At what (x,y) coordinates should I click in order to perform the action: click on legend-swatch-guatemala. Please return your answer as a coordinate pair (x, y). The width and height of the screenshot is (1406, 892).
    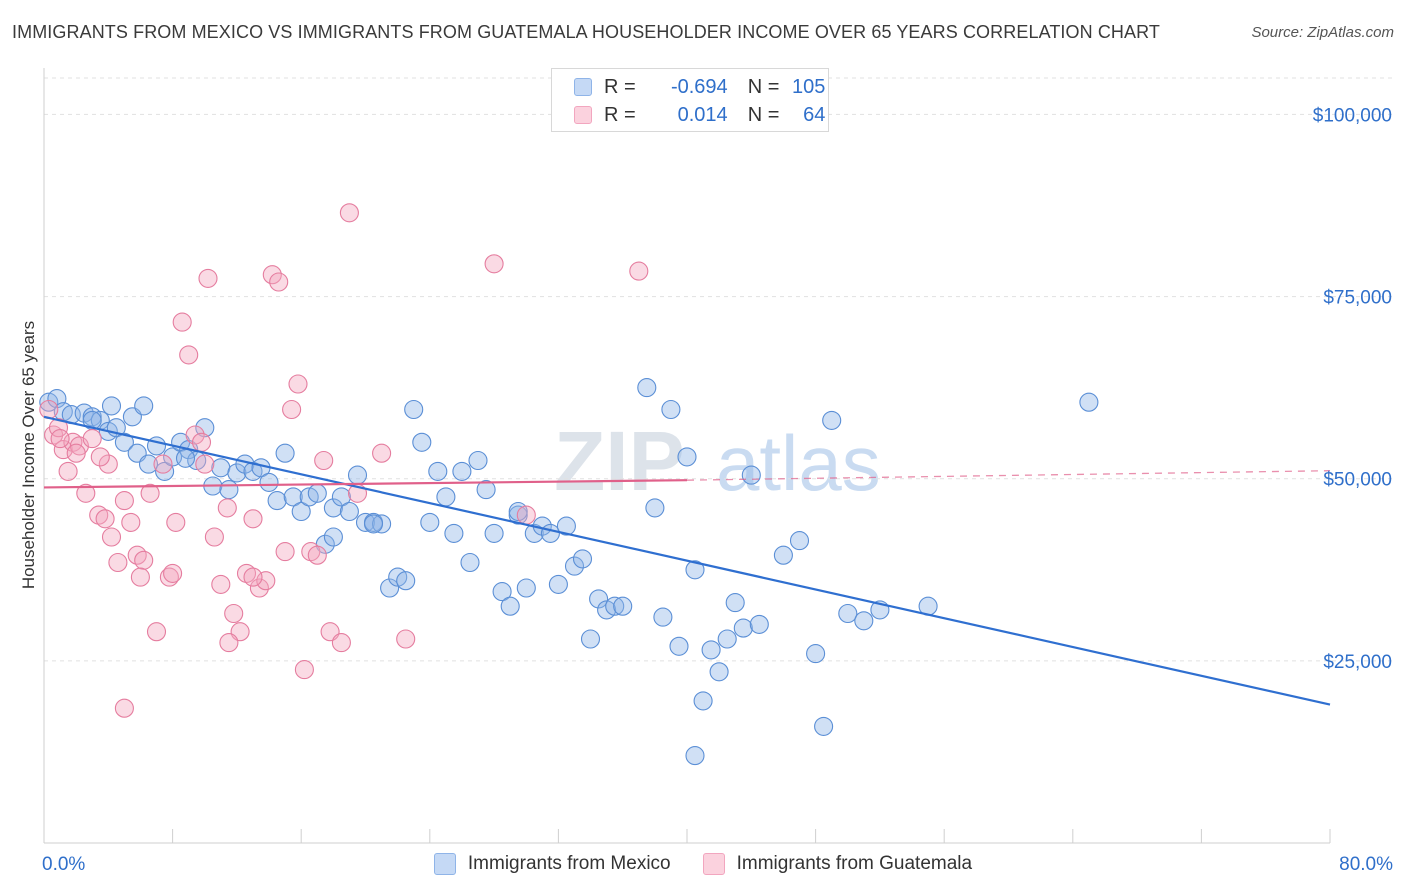
    Looking at the image, I should click on (713, 864).